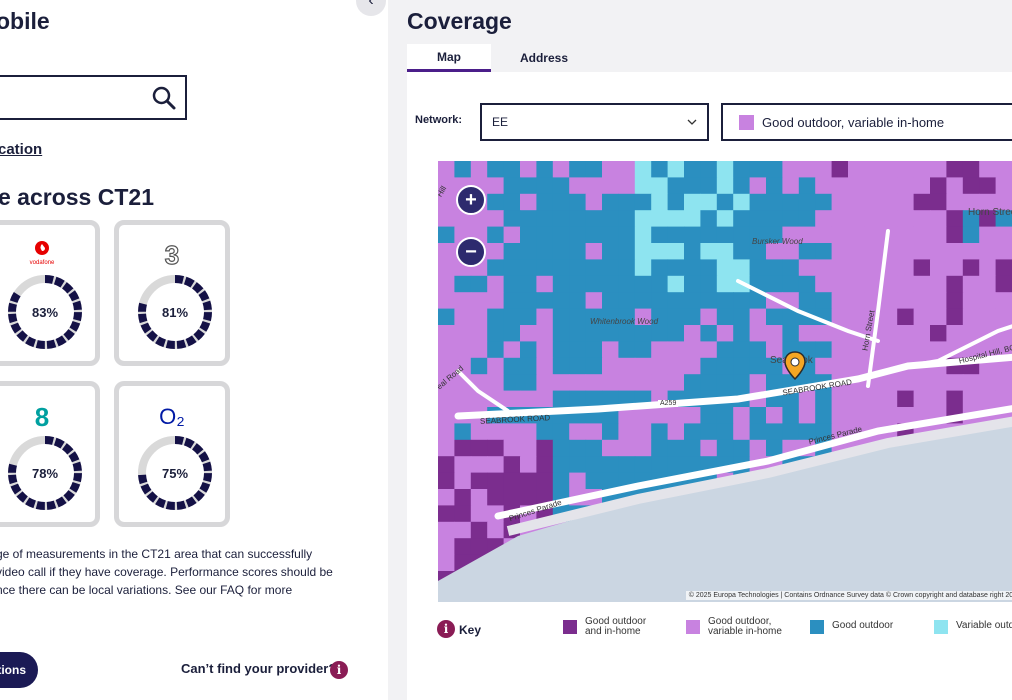 The height and width of the screenshot is (700, 1012). What do you see at coordinates (21, 149) in the screenshot?
I see `use-location-link: cation` at bounding box center [21, 149].